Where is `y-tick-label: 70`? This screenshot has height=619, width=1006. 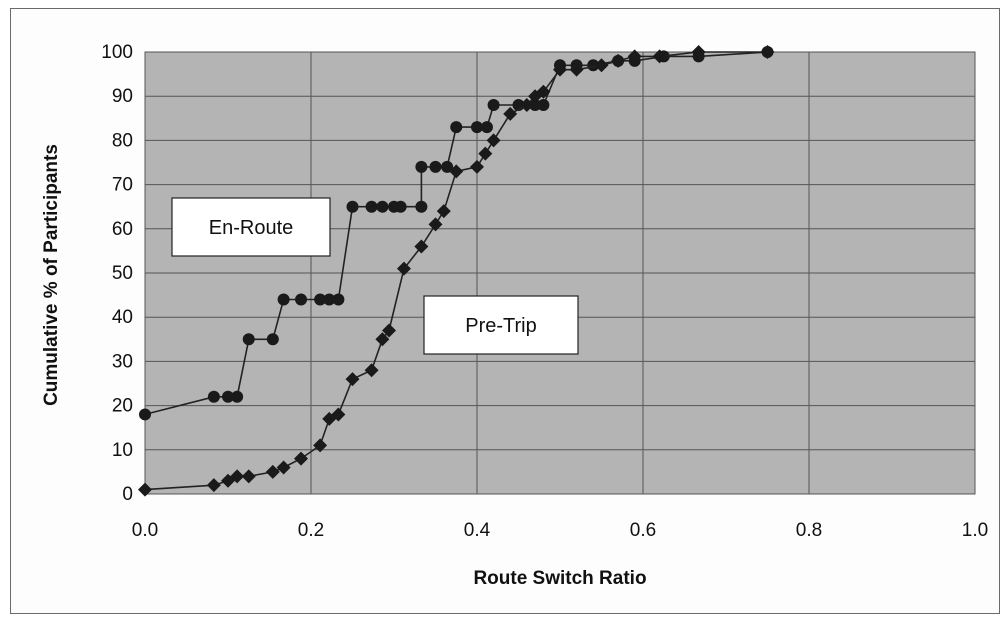
y-tick-label: 70 is located at coordinates (122, 185).